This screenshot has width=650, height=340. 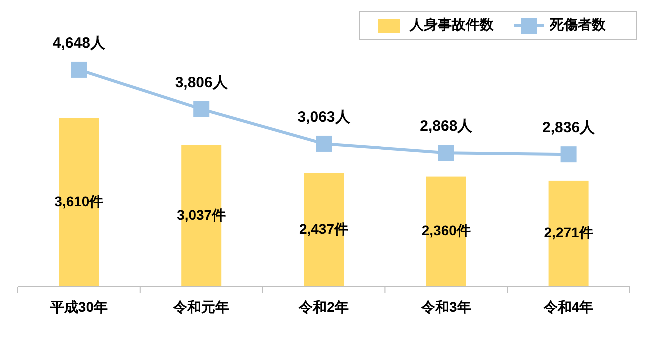 I want to click on data-label: 2,868人, so click(x=447, y=127).